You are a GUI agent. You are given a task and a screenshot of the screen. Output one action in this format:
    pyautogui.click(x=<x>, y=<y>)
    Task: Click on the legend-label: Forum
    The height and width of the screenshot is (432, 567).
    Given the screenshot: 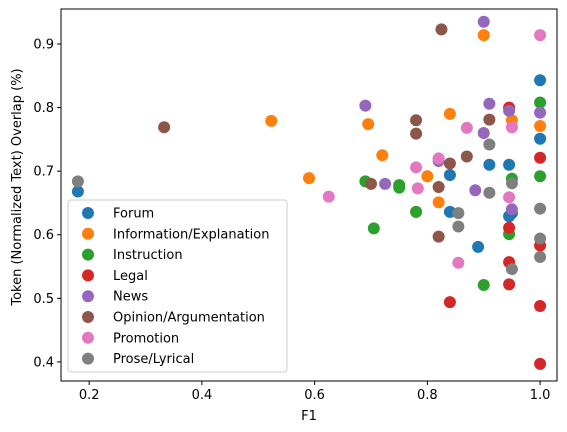 What is the action you would take?
    pyautogui.click(x=133, y=214)
    